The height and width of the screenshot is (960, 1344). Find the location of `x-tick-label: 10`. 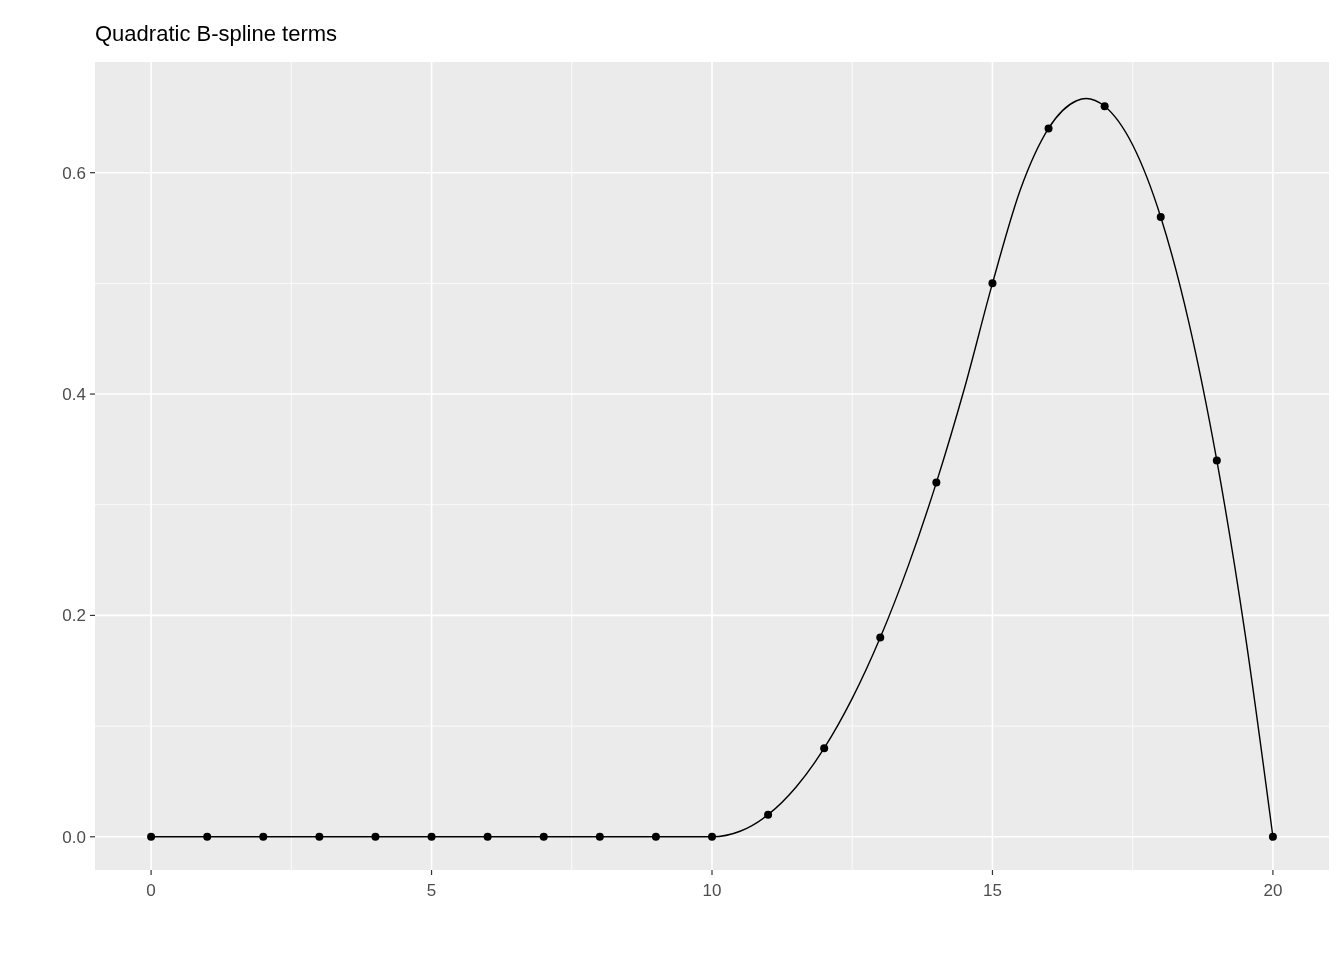

x-tick-label: 10 is located at coordinates (712, 890).